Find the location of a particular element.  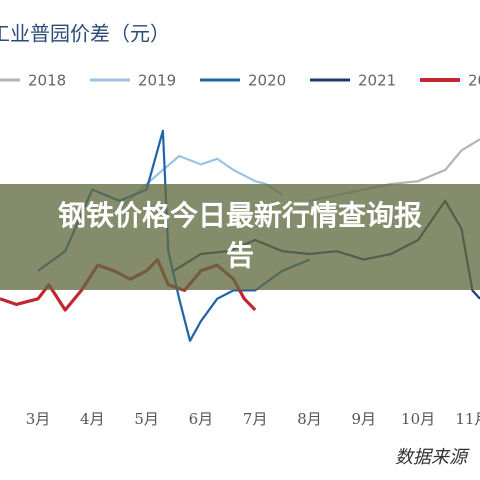

chart-title: 工业普园价差（元） is located at coordinates (85, 34).